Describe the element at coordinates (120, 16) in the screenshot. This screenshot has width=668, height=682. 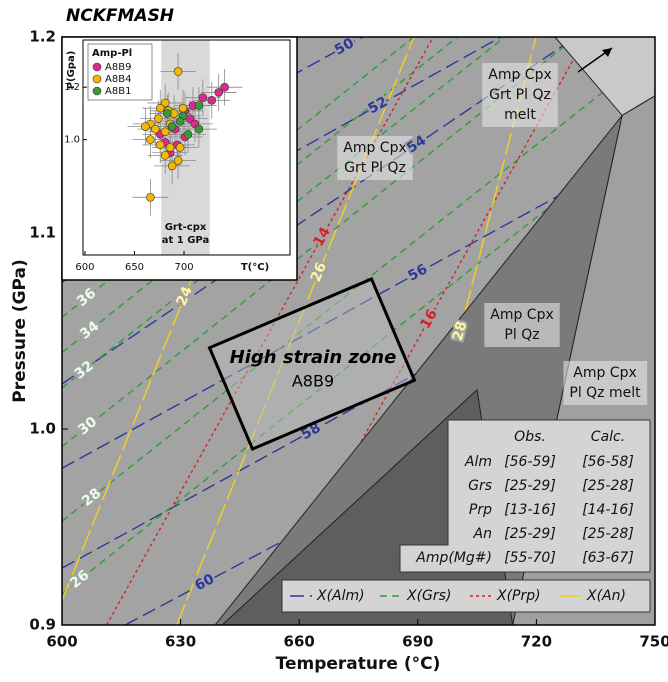
I see `chart-title: NCKFMASH` at that location.